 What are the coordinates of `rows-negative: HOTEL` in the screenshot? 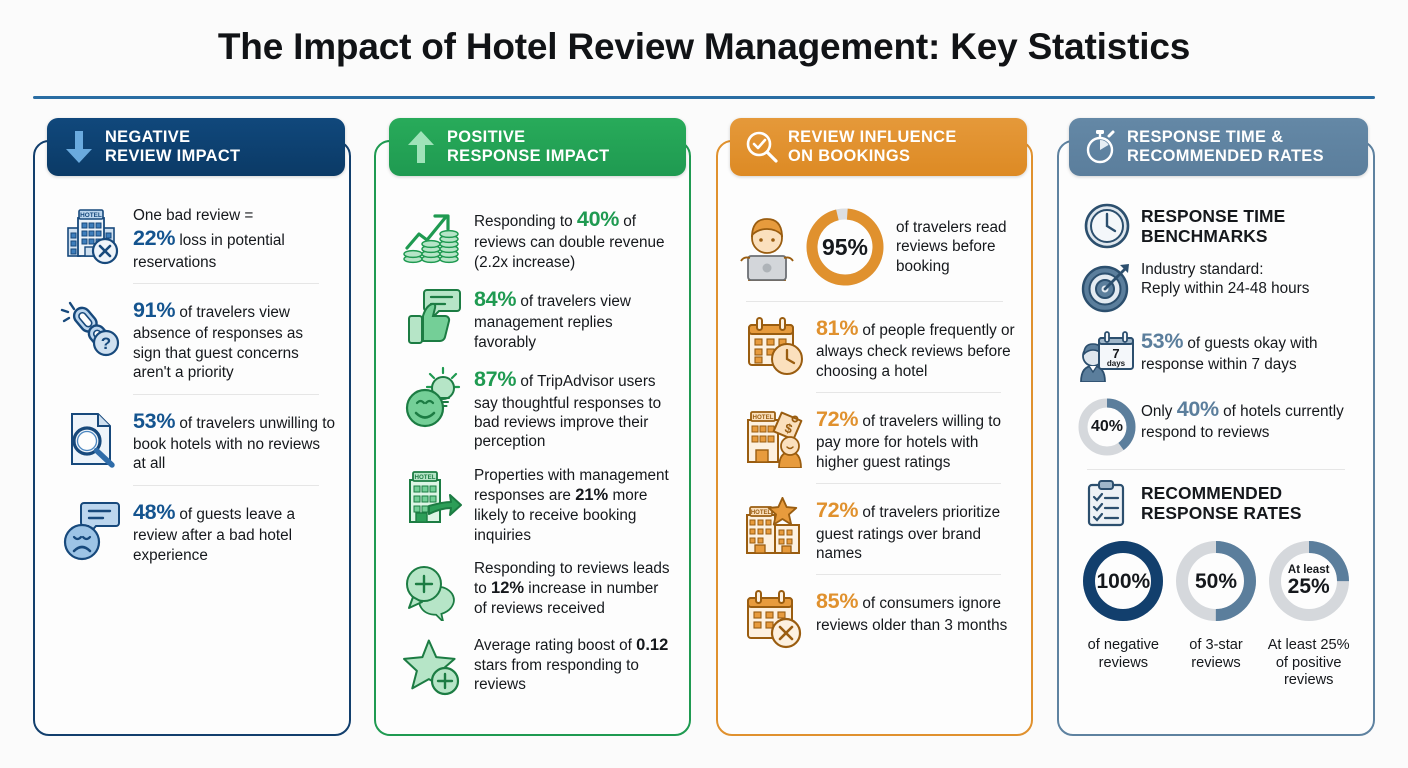 It's located at (192, 384).